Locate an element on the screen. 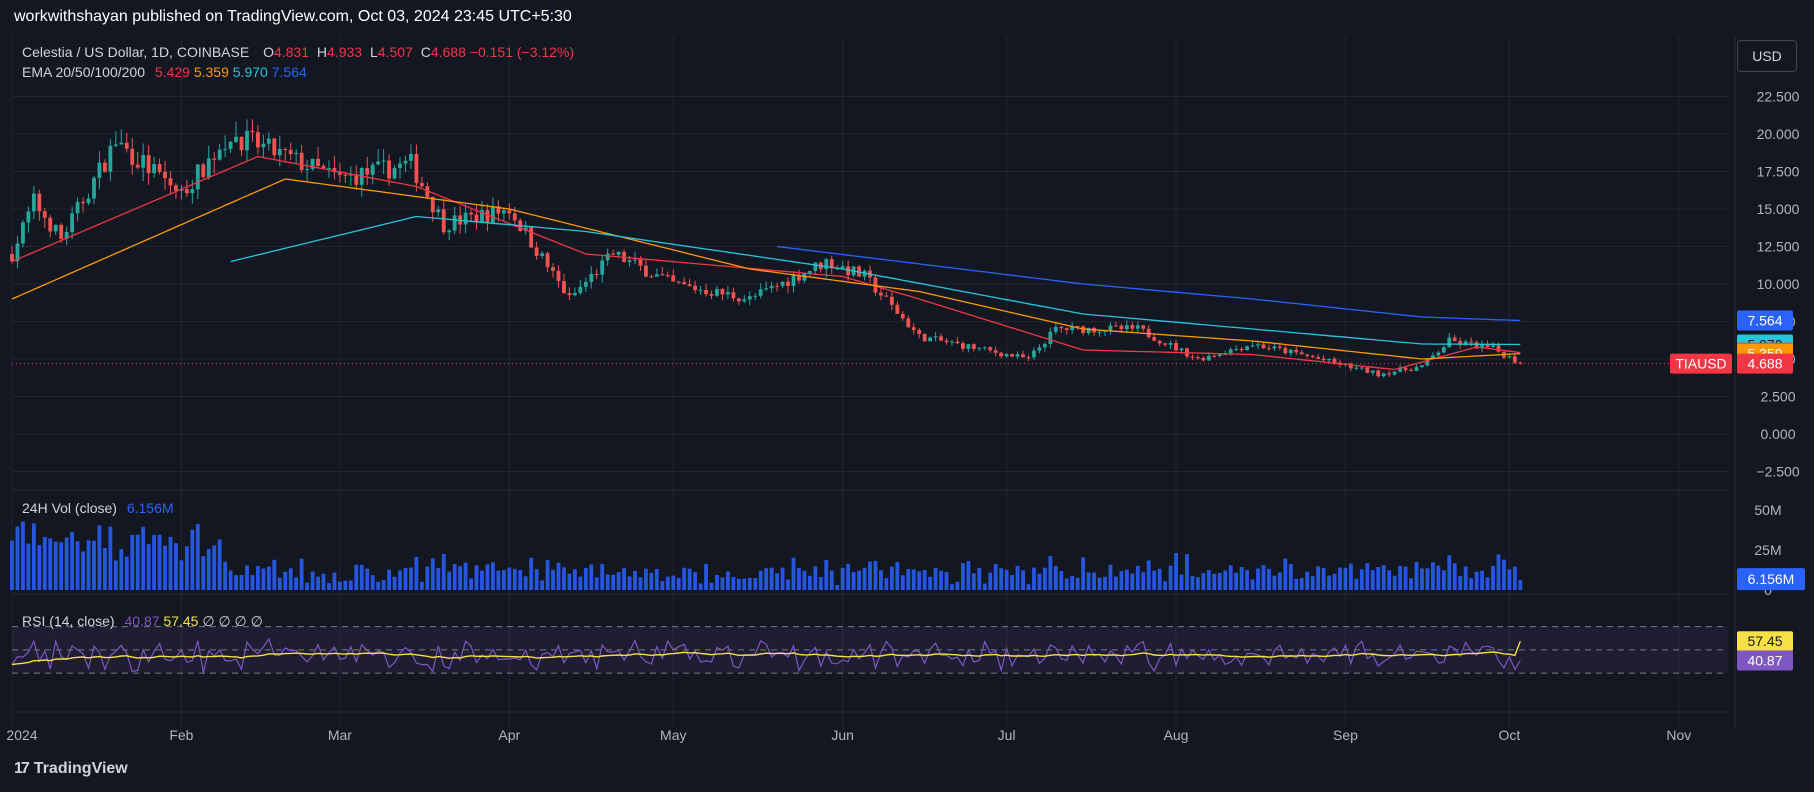 The image size is (1814, 792). time-tick-label: Nov is located at coordinates (1678, 735).